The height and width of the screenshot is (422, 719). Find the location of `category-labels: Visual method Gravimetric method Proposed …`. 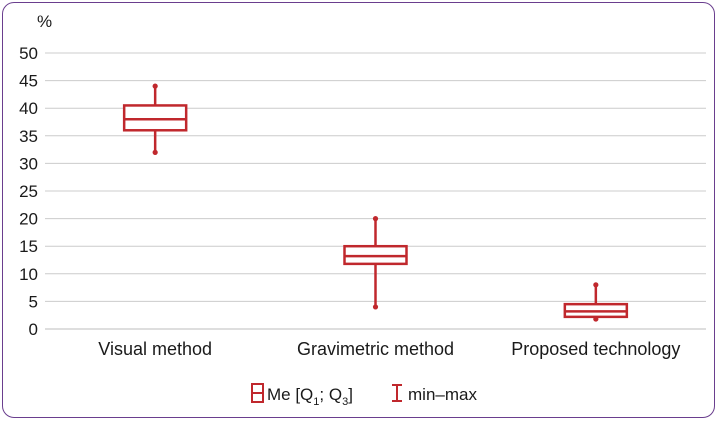

category-labels: Visual method Gravimetric method Proposed … is located at coordinates (389, 349).